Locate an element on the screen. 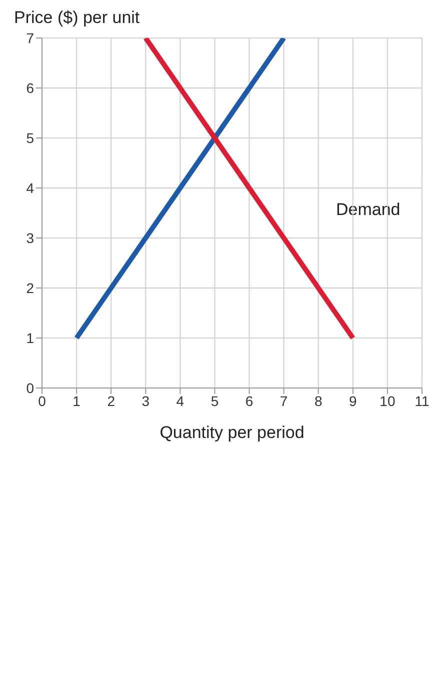 Image resolution: width=448 pixels, height=700 pixels. x-tick-label: 11 is located at coordinates (422, 400).